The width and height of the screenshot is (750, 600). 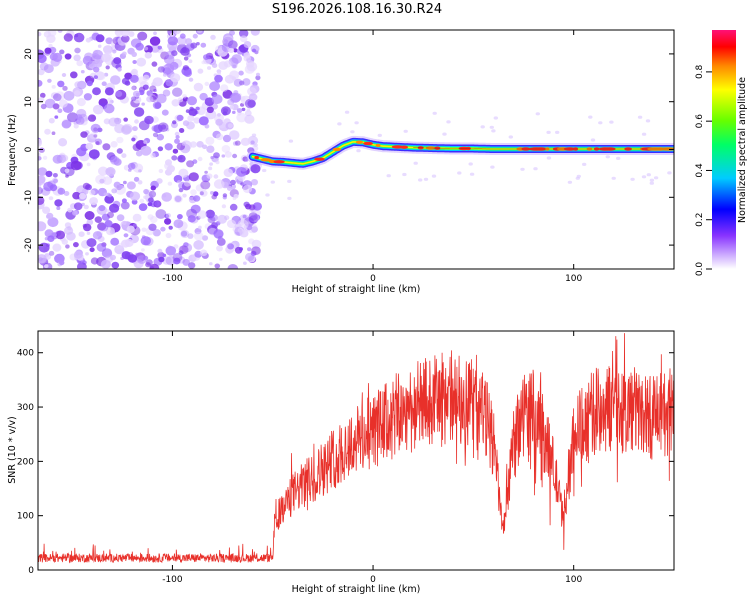 What do you see at coordinates (29, 197) in the screenshot?
I see `y-tick-label: -10` at bounding box center [29, 197].